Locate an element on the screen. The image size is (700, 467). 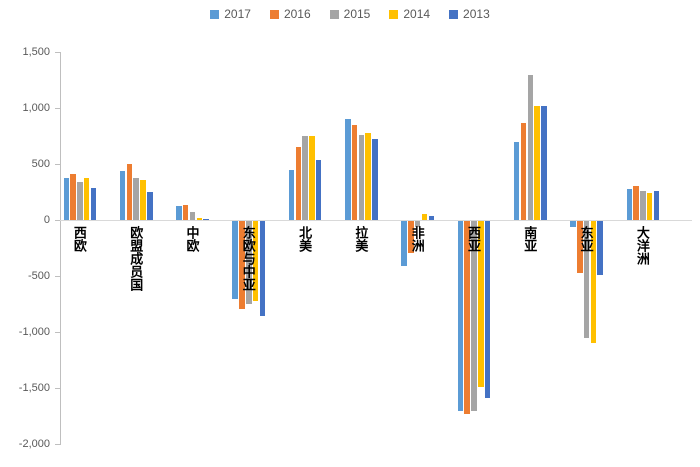
legend-label: 2013 is located at coordinates (476, 14).